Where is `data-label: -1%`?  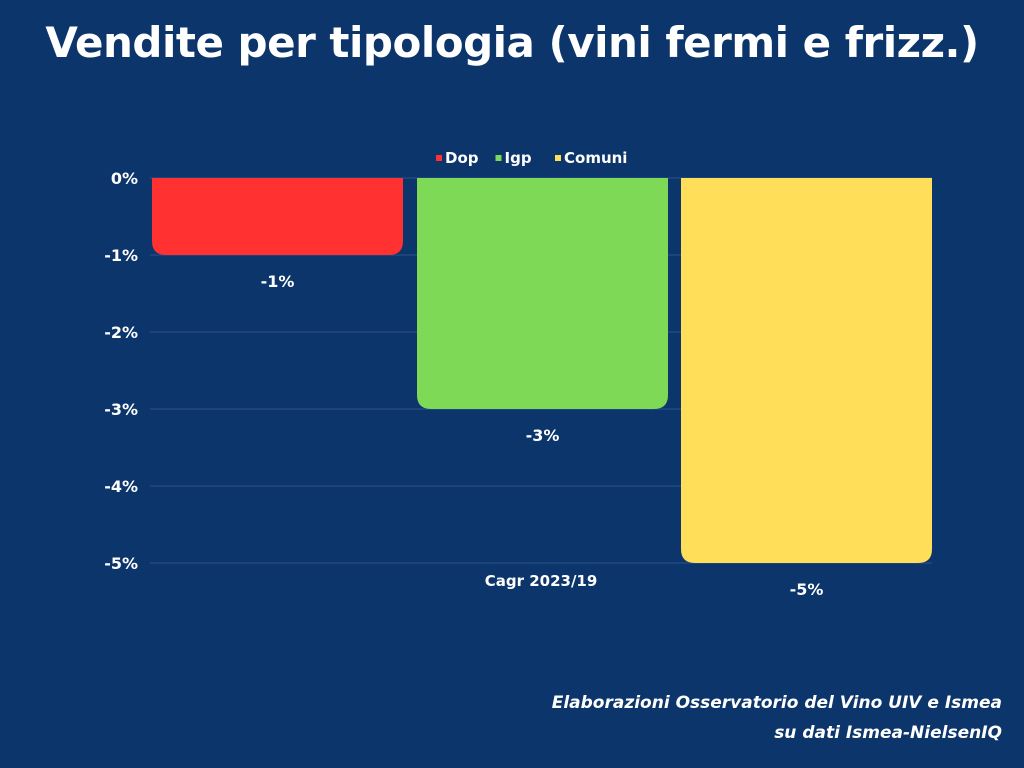
data-label: -1% is located at coordinates (278, 281).